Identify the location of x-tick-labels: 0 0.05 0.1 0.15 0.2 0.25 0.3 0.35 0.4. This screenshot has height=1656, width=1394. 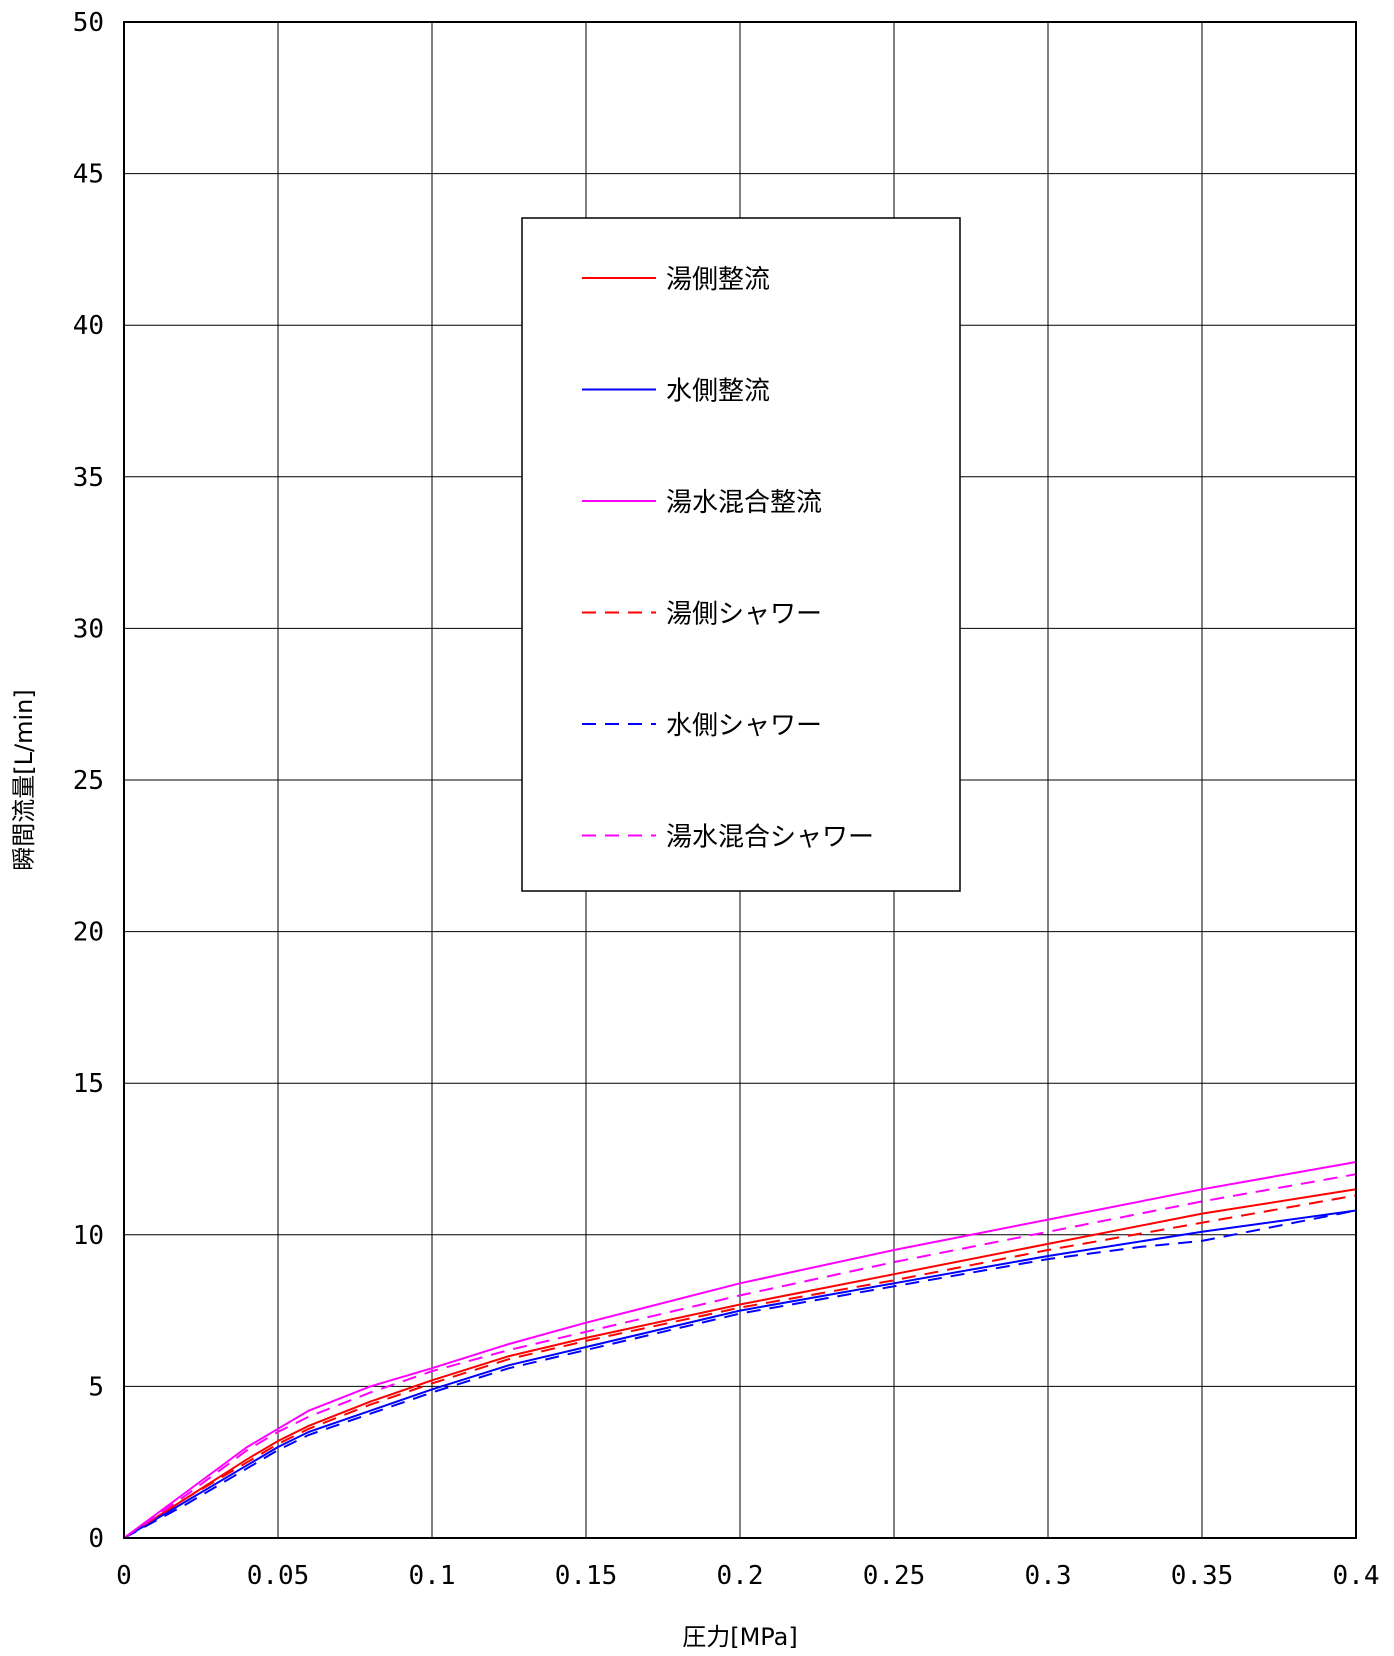
(747, 1576).